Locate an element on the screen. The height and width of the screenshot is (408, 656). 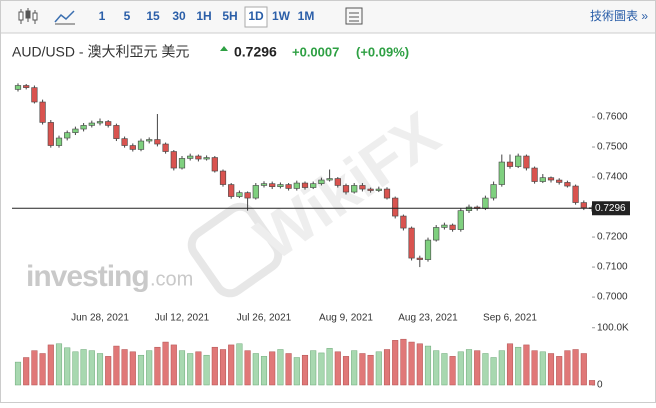
watermark-suffix: .com is located at coordinates (171, 279).